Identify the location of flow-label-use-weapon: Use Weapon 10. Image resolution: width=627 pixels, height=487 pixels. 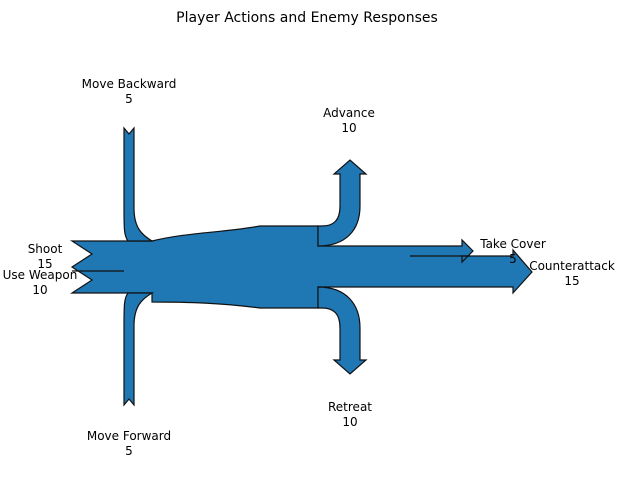
(40, 282).